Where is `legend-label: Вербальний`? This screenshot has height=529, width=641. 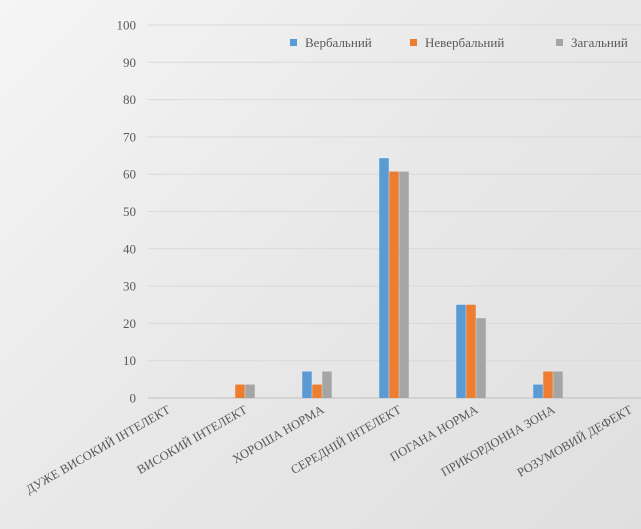 legend-label: Вербальний is located at coordinates (338, 42).